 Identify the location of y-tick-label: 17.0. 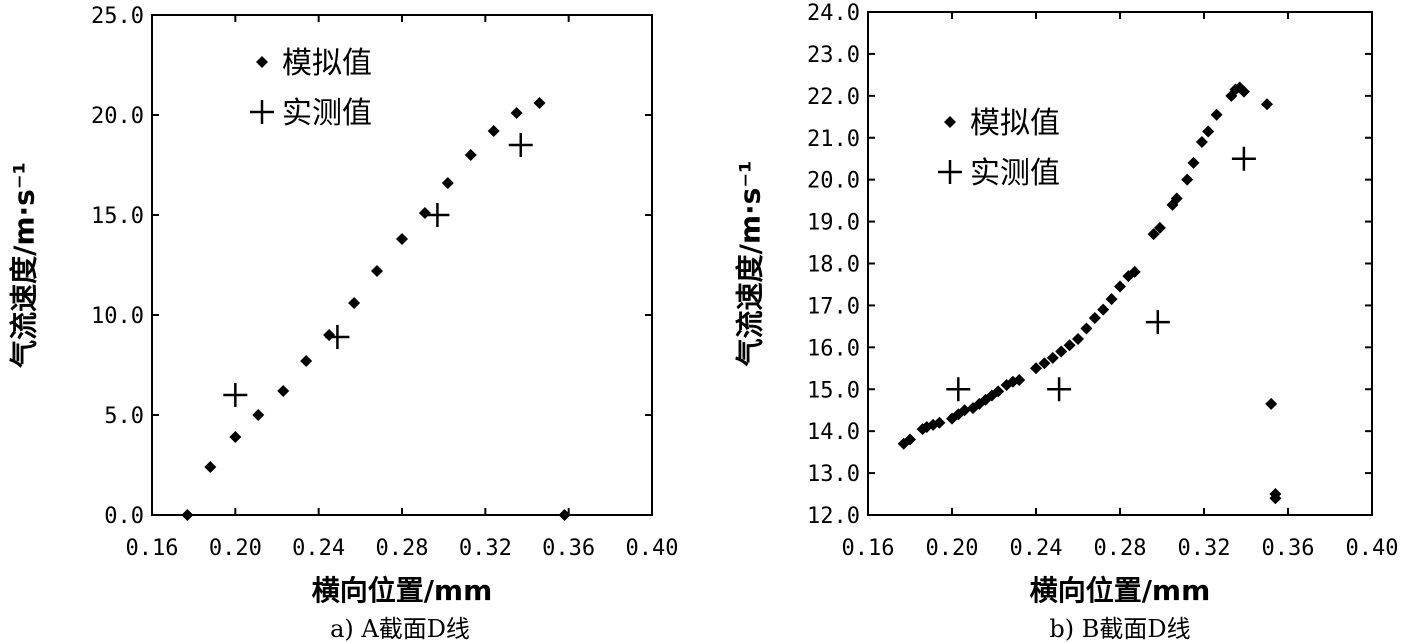
(833, 306).